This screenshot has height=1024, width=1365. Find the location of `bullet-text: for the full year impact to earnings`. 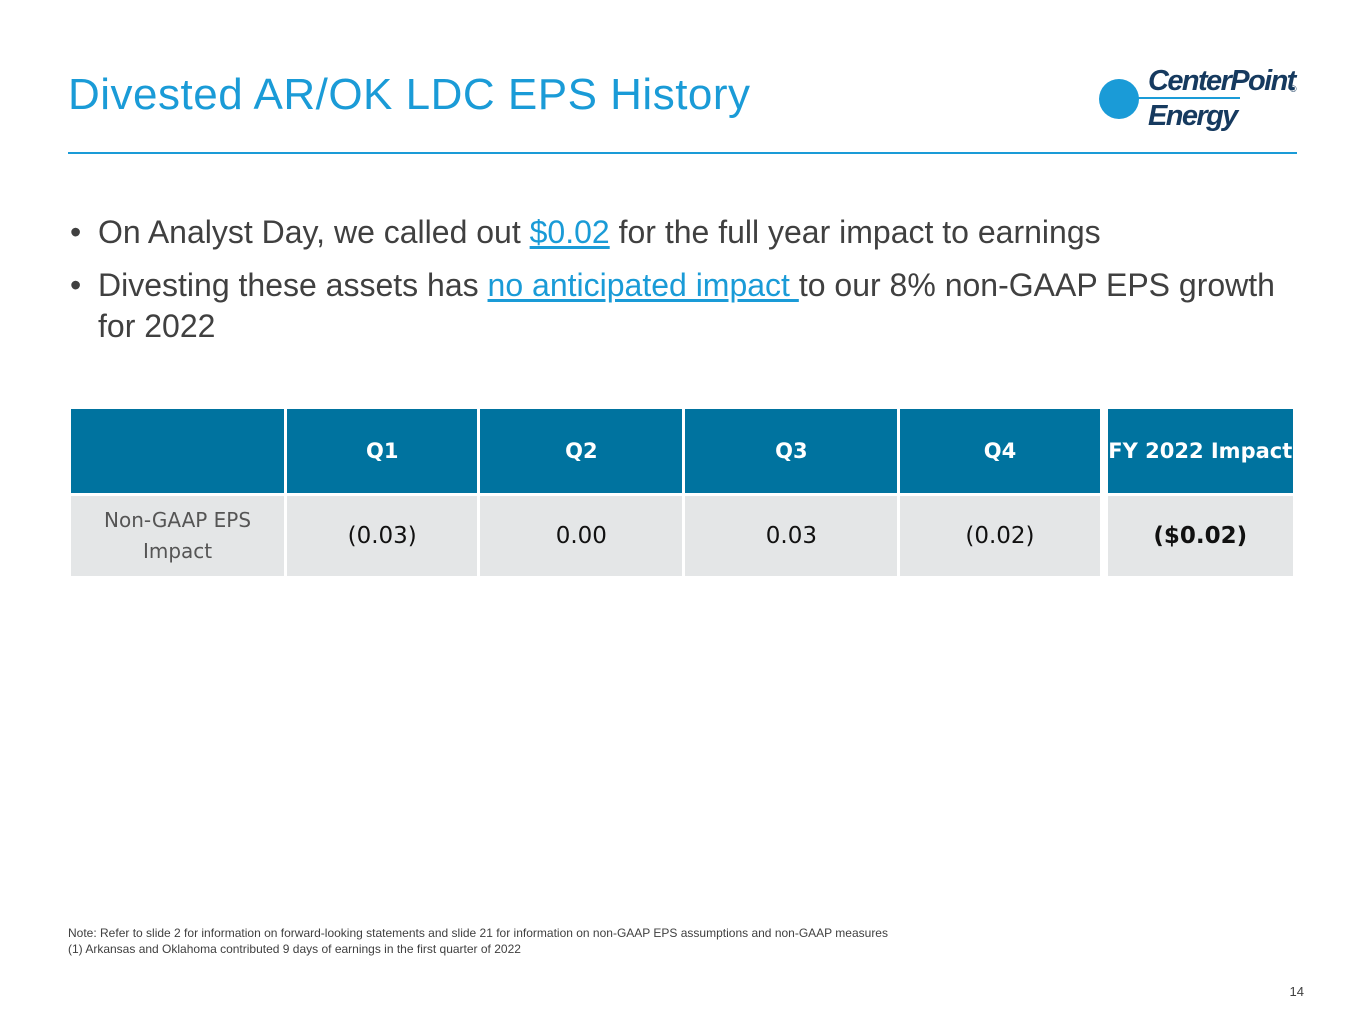

bullet-text: for the full year impact to earnings is located at coordinates (855, 232).